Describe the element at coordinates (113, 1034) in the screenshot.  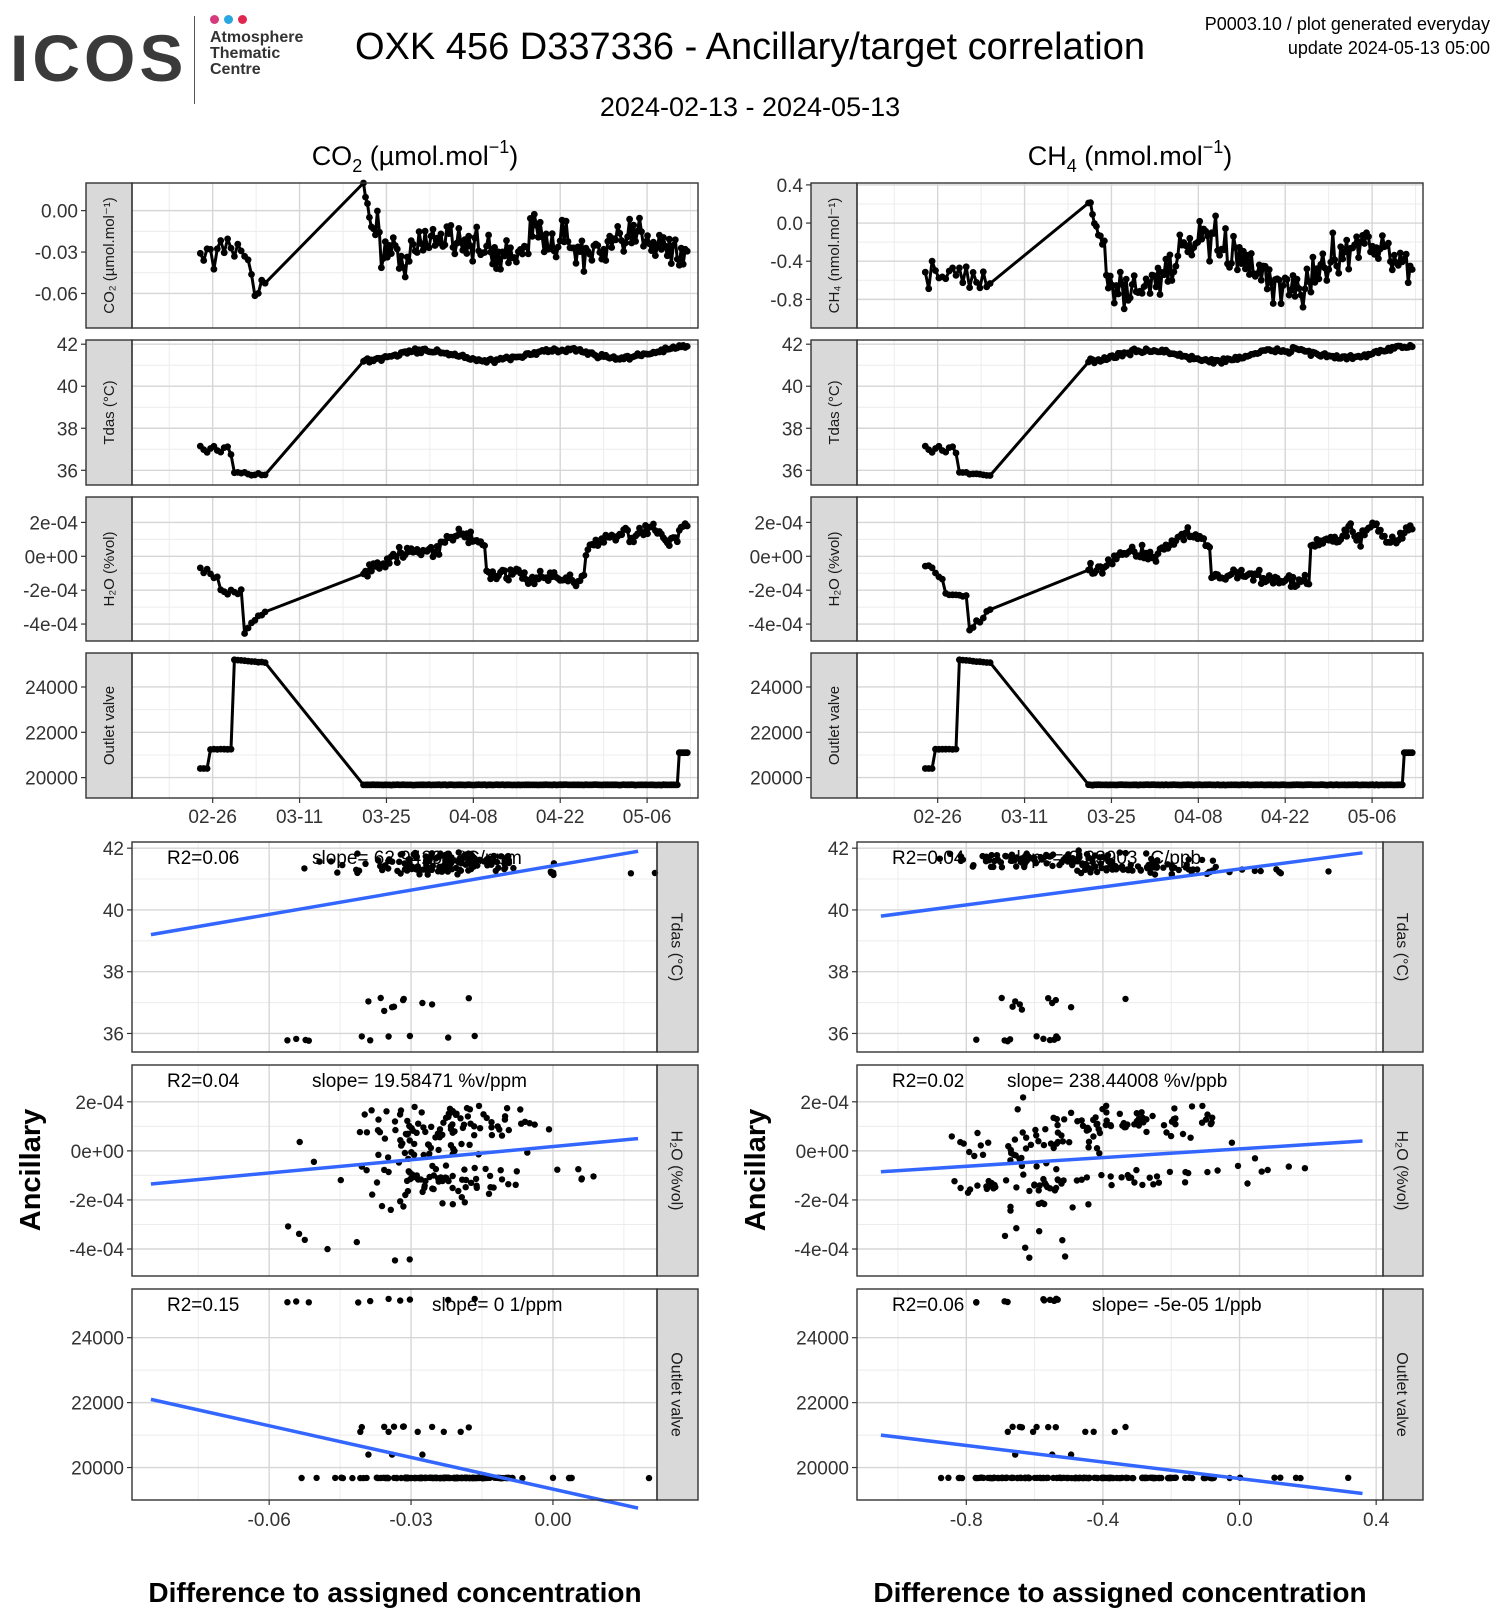
I see `y-tick-label: 36` at that location.